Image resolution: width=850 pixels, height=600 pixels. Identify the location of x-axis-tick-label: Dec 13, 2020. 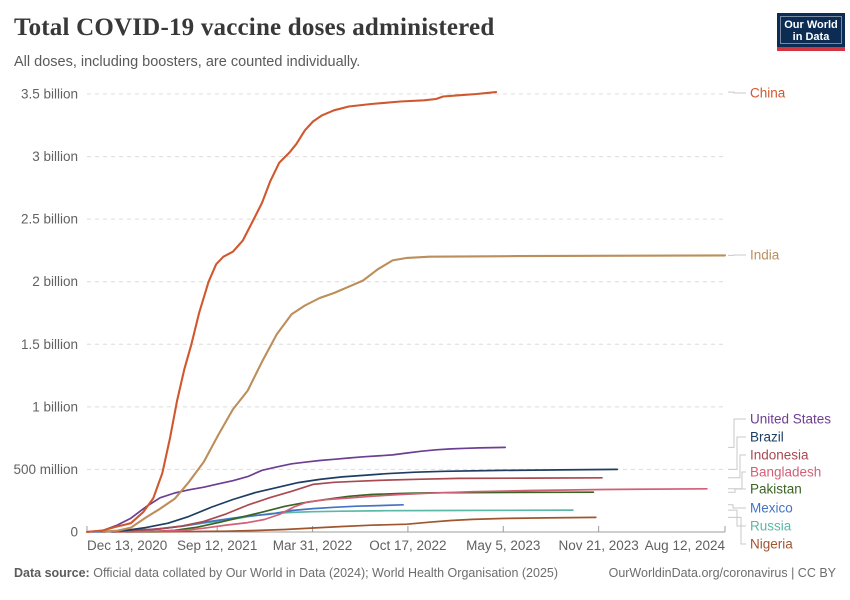
(127, 545).